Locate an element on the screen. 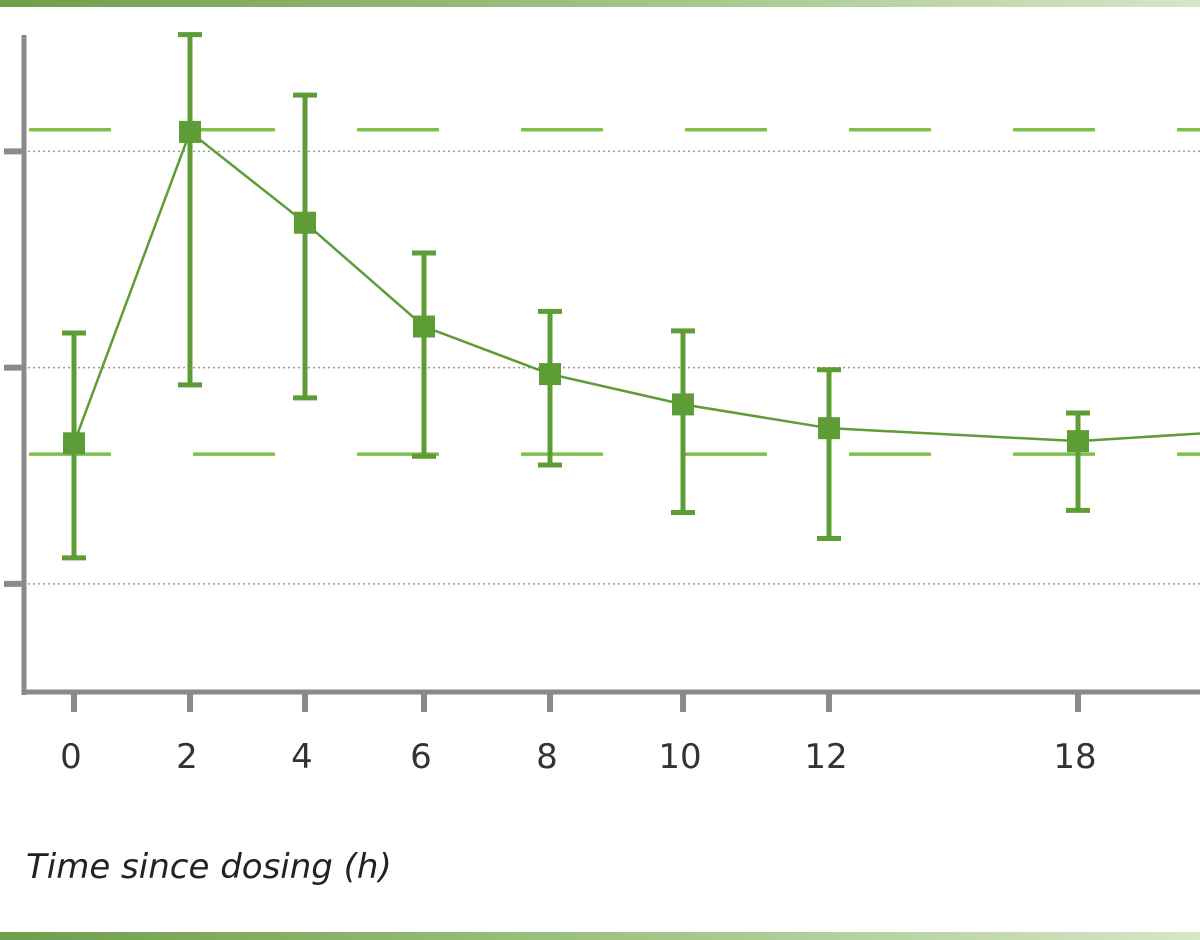  x-axis-title: Time since dosing (h) is located at coordinates (209, 867).